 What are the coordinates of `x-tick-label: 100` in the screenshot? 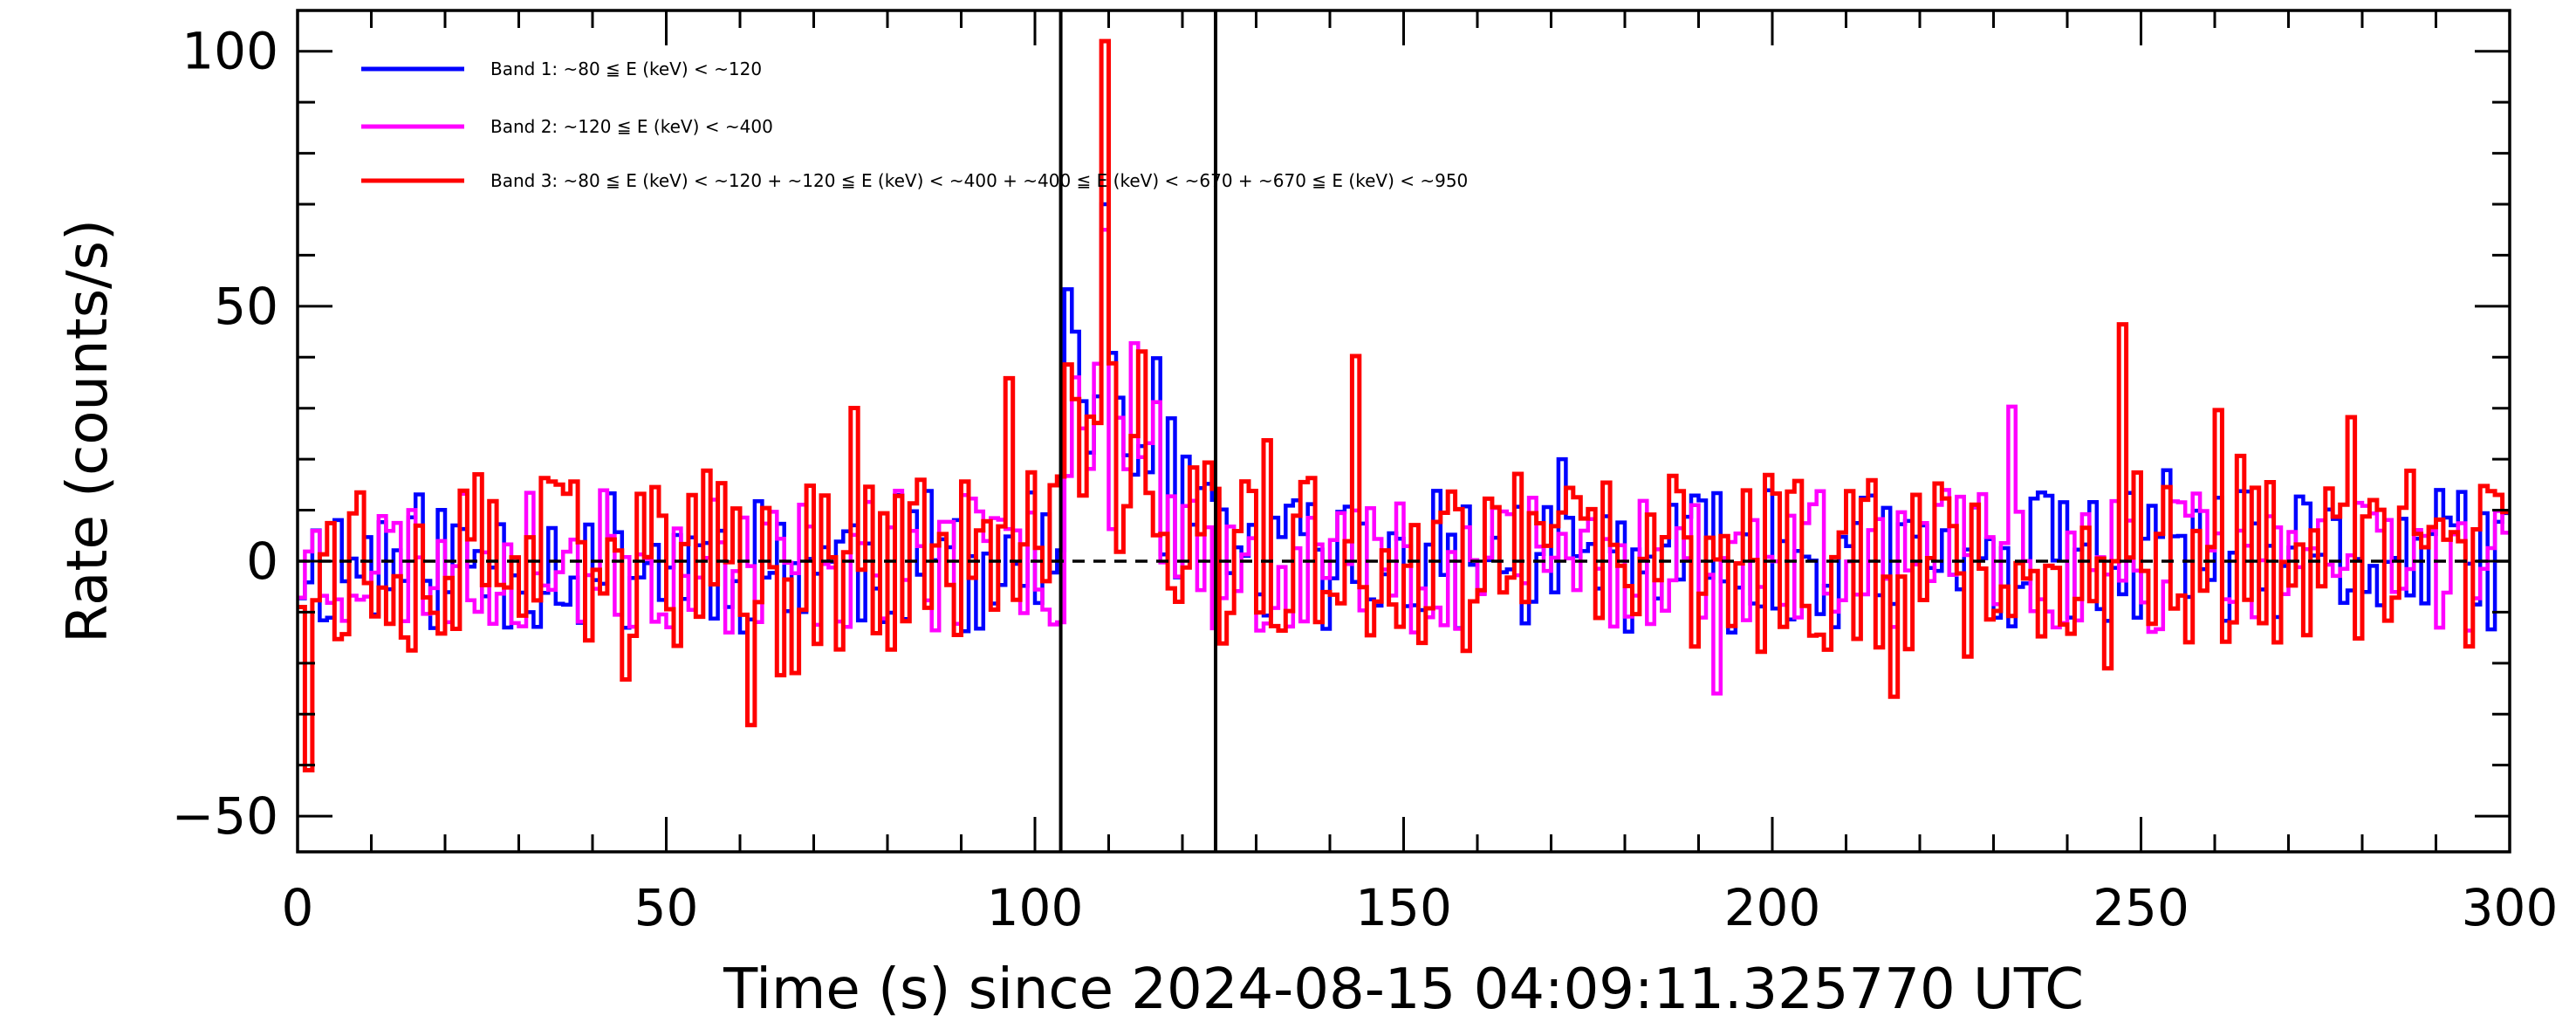 It's located at (1035, 907).